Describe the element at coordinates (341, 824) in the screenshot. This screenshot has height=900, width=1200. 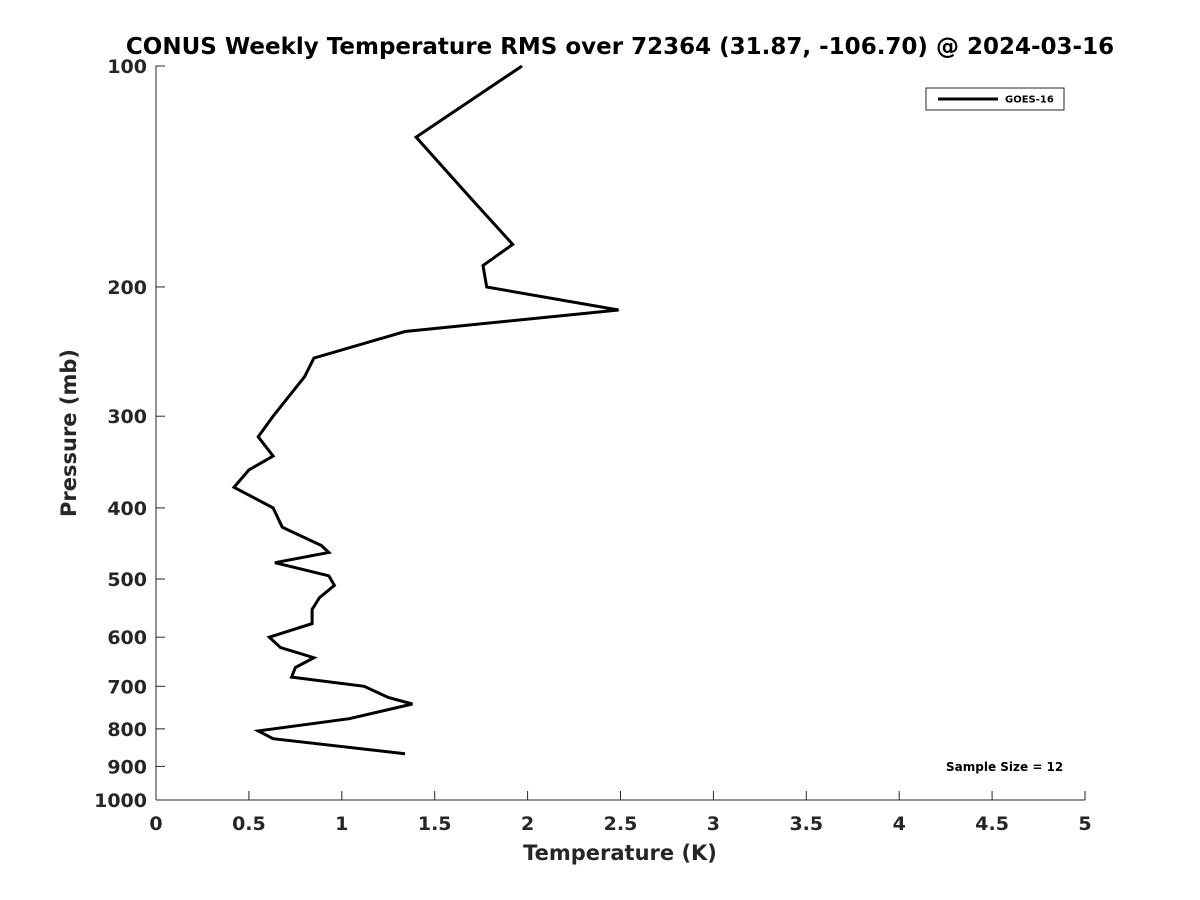
I see `x-tick-label: 1` at that location.